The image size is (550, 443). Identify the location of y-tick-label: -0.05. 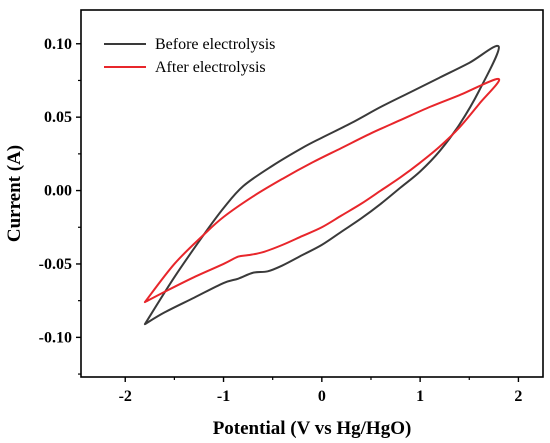
(55, 264).